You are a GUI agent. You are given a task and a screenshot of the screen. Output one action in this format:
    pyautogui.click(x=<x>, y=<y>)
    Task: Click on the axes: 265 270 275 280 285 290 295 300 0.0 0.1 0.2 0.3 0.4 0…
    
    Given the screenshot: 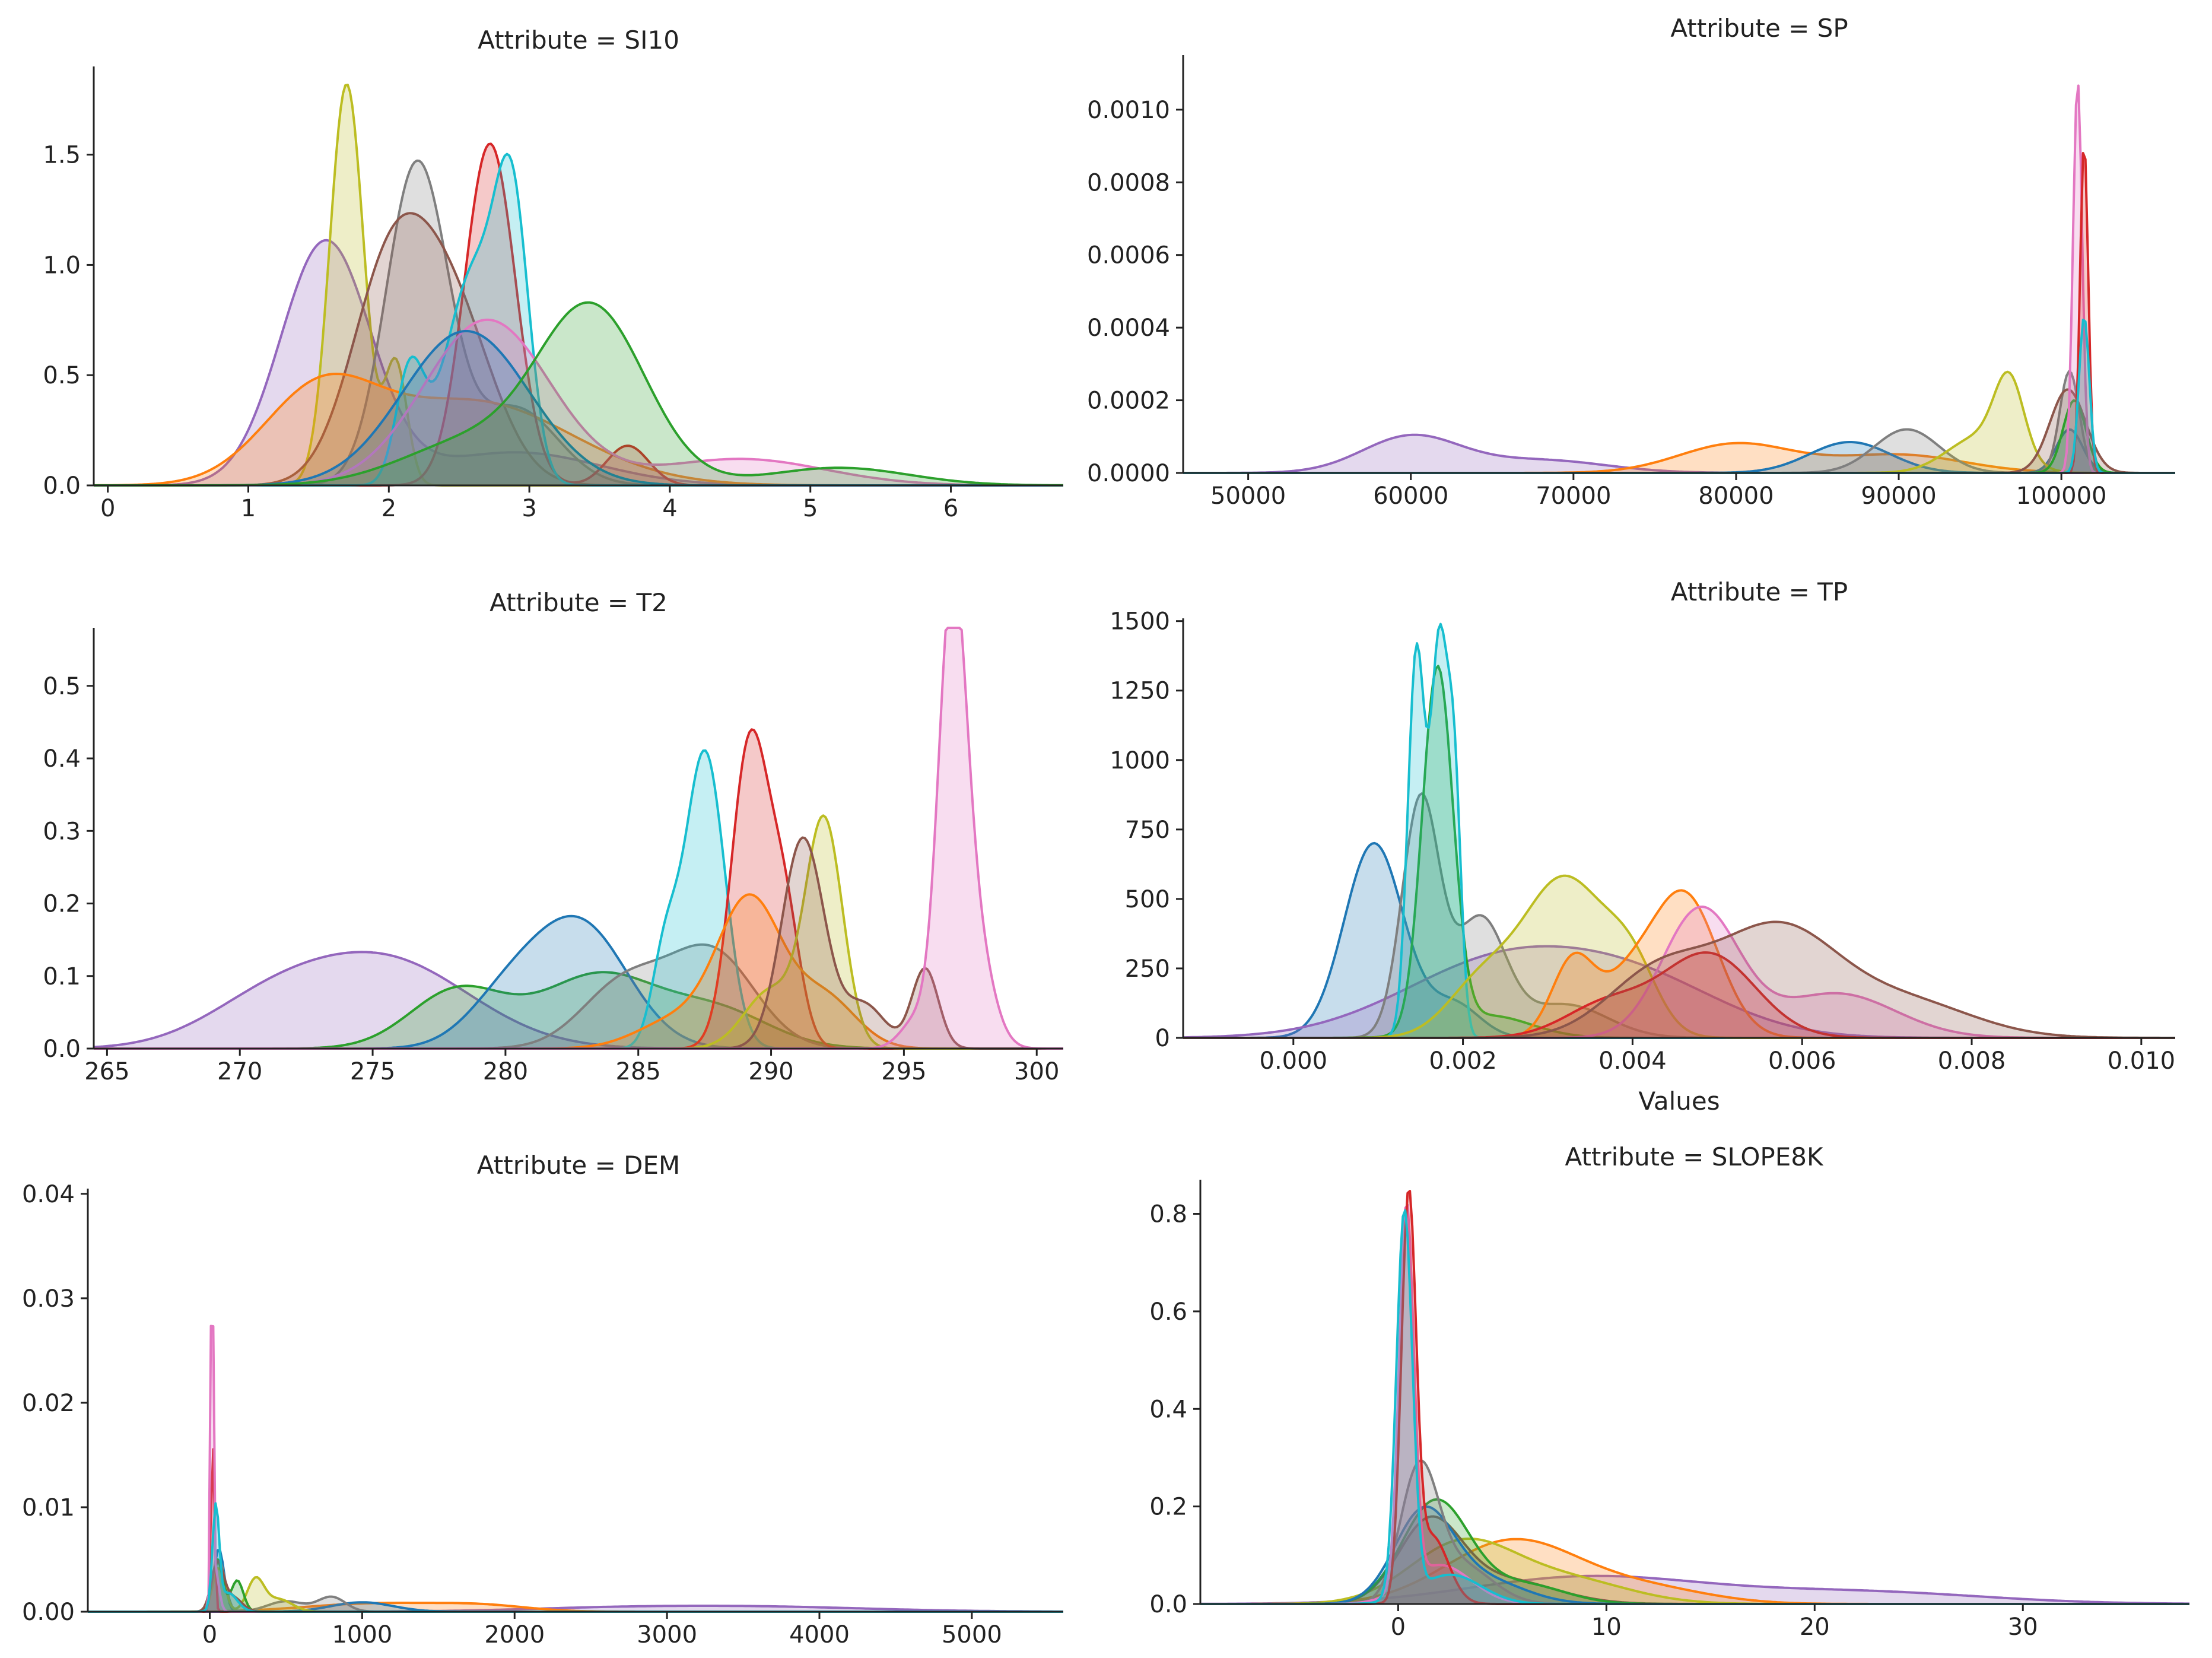 What is the action you would take?
    pyautogui.click(x=553, y=856)
    